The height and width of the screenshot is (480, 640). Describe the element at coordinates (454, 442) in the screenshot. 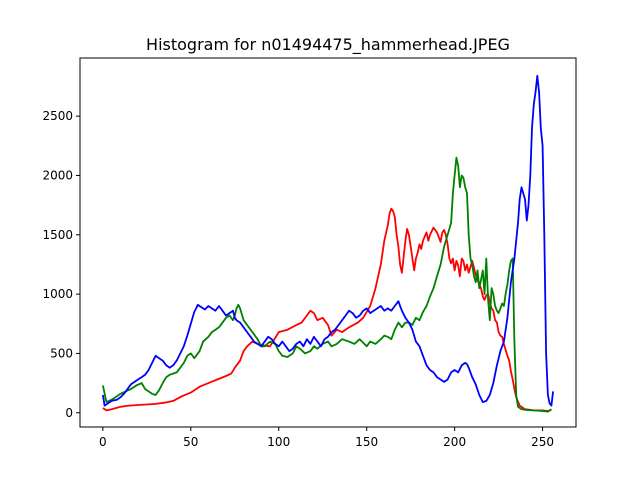

I see `x-tick-label: 200` at that location.